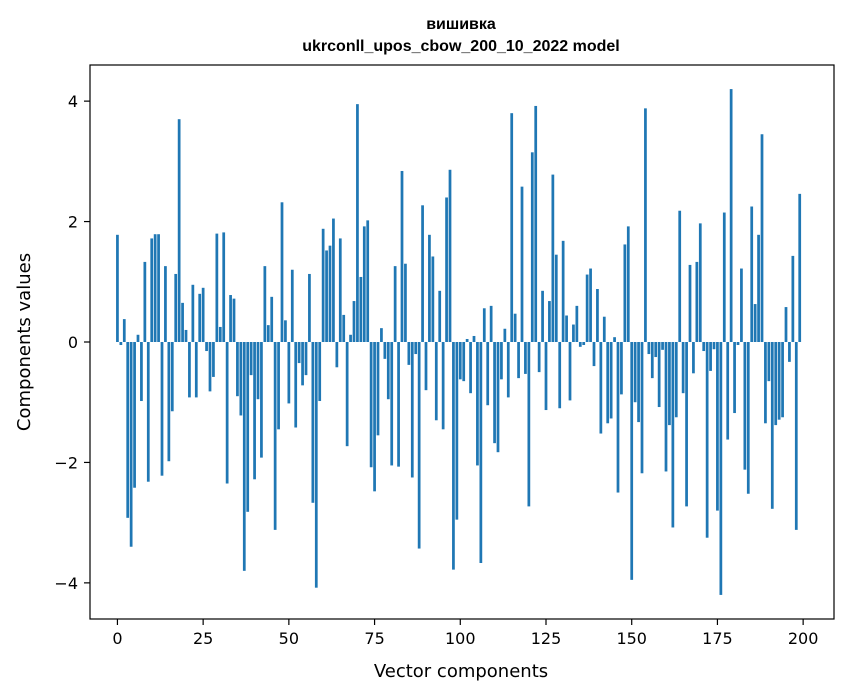  Describe the element at coordinates (289, 638) in the screenshot. I see `x-tick-label: 50` at that location.